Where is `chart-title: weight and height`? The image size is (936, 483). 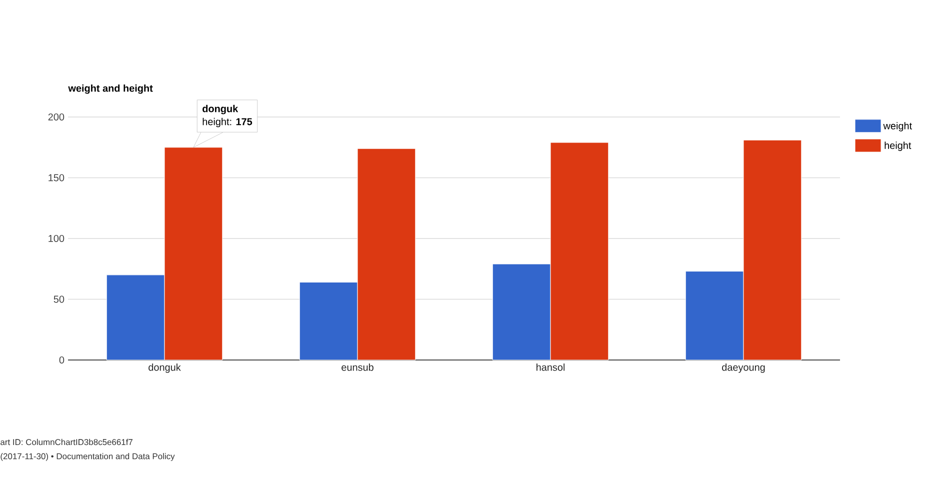
chart-title: weight and height is located at coordinates (110, 89).